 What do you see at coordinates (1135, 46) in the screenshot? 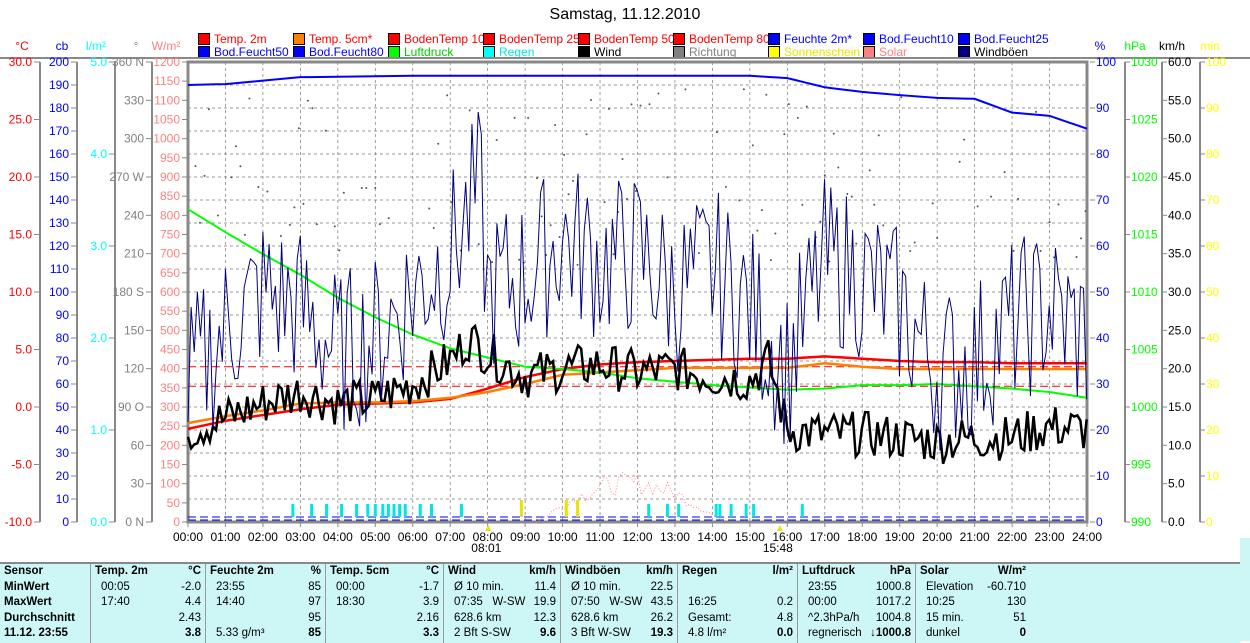
I see `axis-unit-label: hPa` at bounding box center [1135, 46].